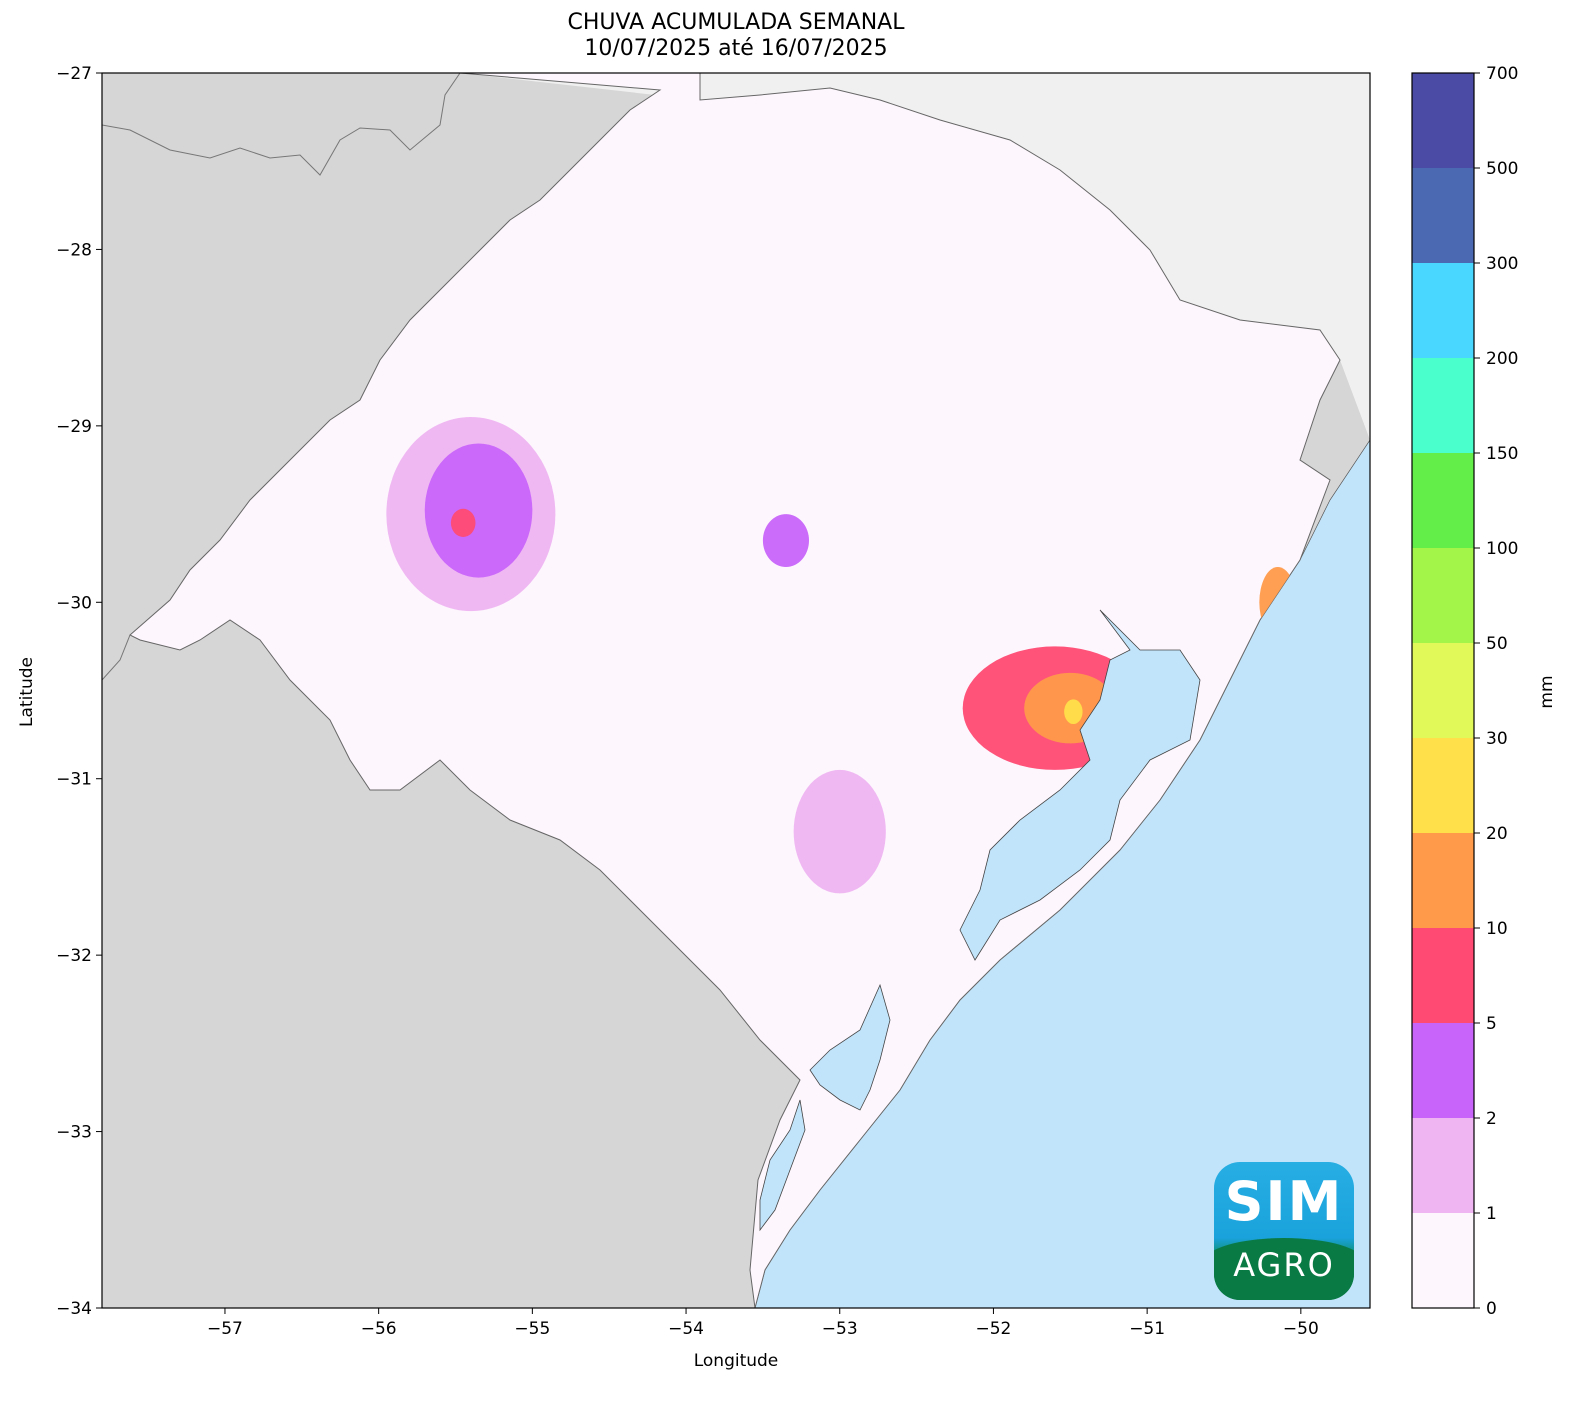 The width and height of the screenshot is (1594, 1408). I want to click on x-tick-label: −57, so click(225, 1329).